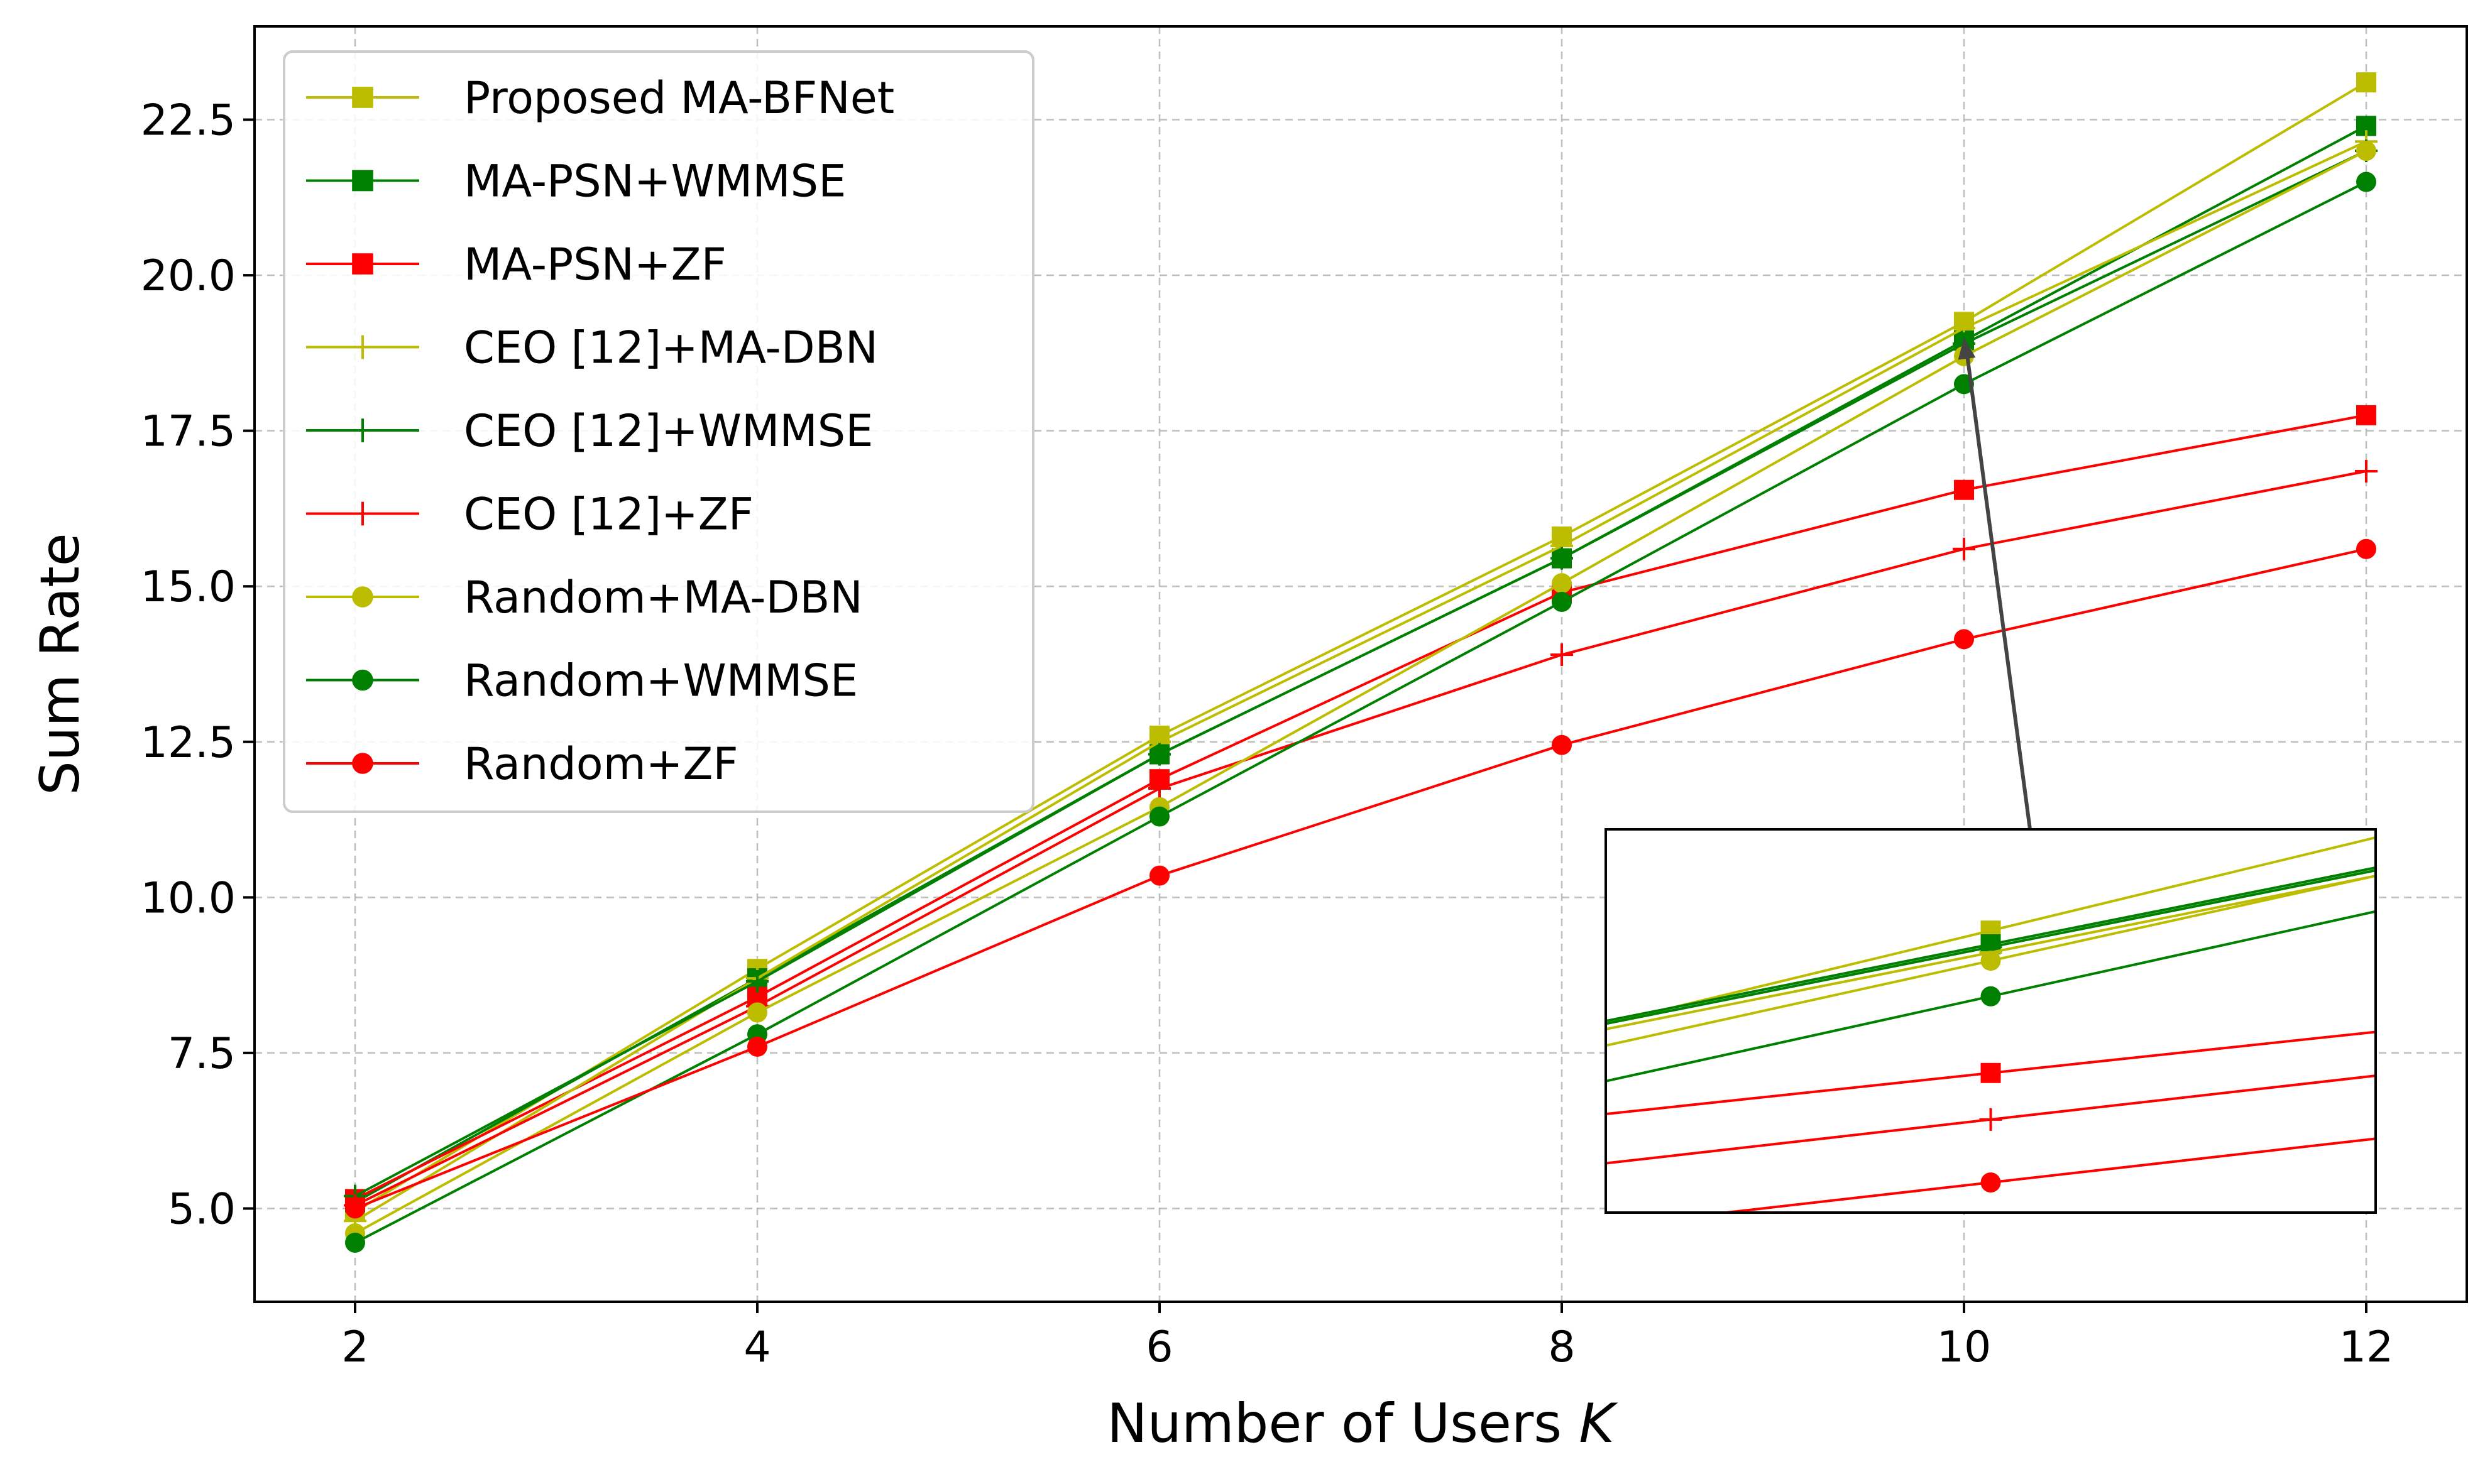 The image size is (2485, 1484). I want to click on inset-frame, so click(1991, 1021).